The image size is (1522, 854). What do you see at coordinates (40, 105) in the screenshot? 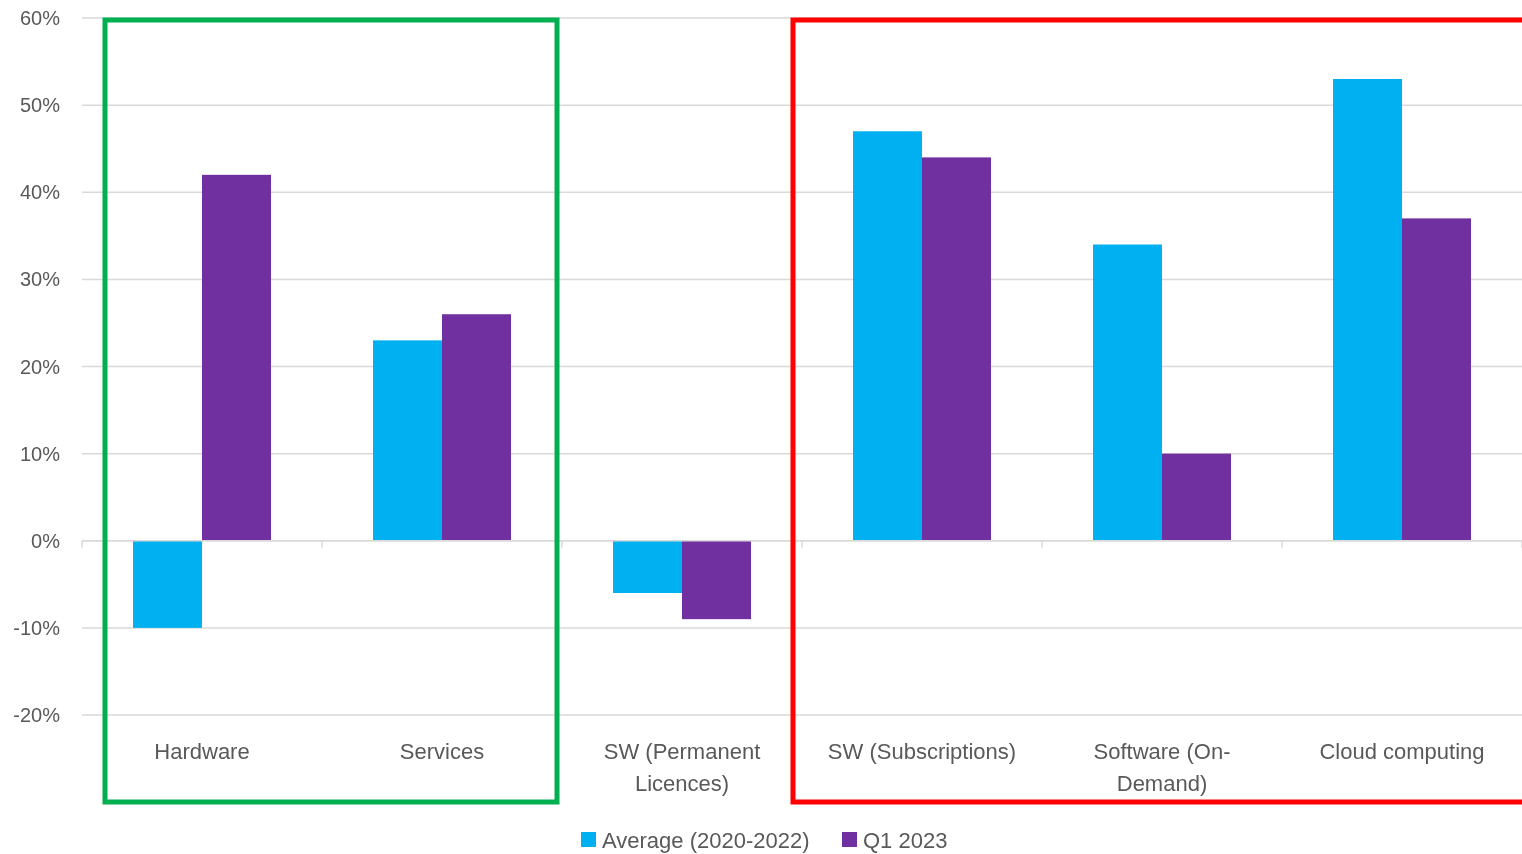
I see `y-tick-label: 50%` at bounding box center [40, 105].